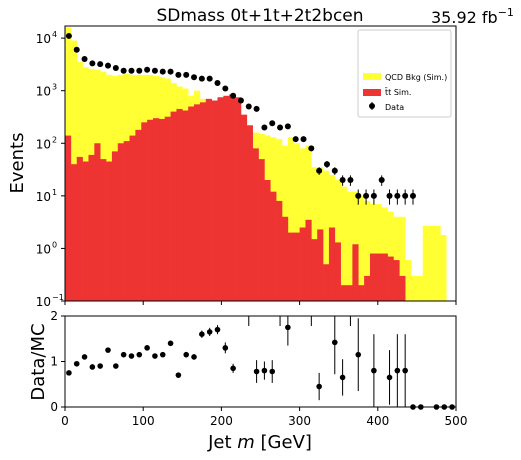 This screenshot has height=460, width=521. I want to click on main-y-tick-exponent: 0, so click(54, 244).